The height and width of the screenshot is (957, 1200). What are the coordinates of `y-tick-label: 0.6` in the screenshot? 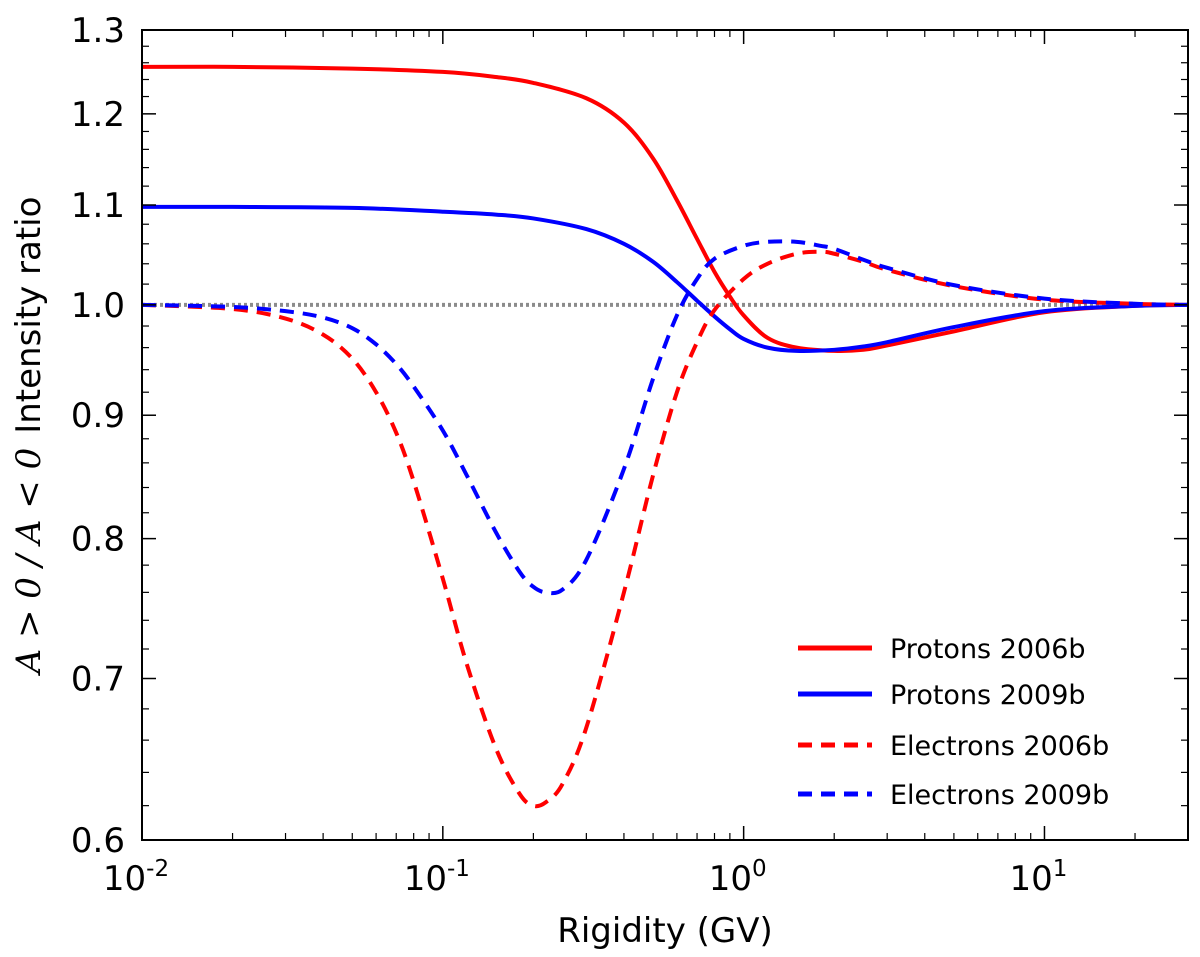 It's located at (98, 841).